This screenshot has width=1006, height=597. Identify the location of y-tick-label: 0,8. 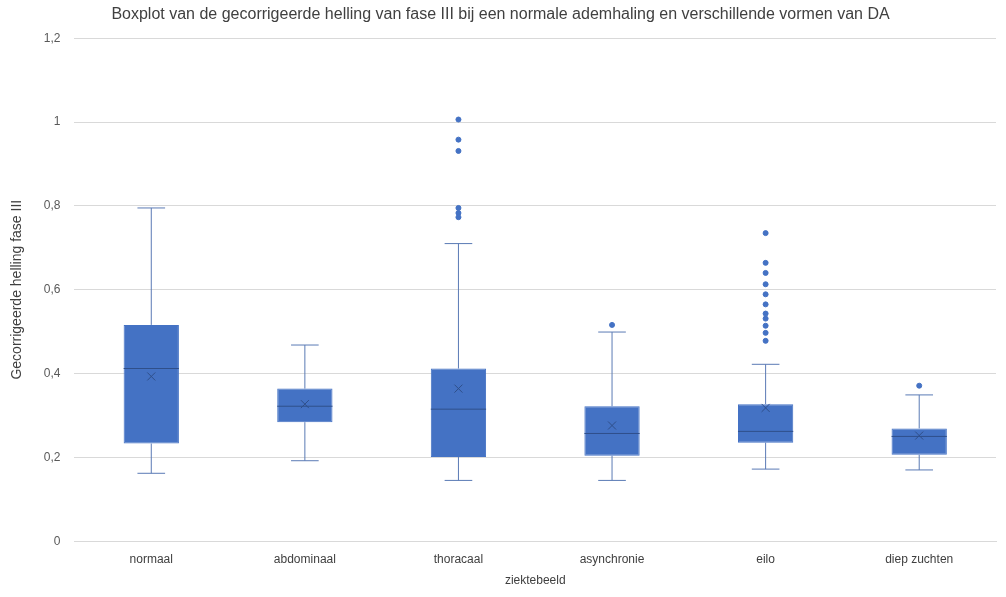
(52, 205).